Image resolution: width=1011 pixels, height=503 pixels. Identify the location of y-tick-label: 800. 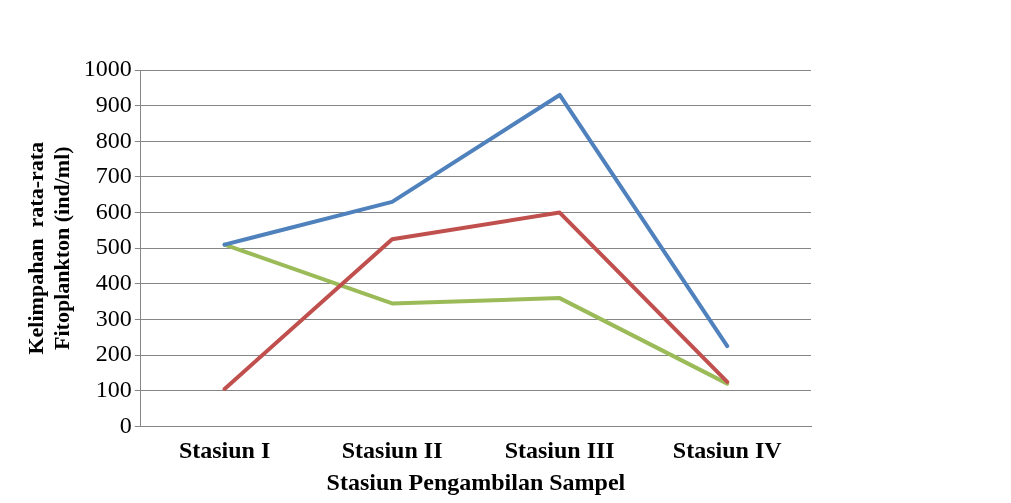
(113, 139).